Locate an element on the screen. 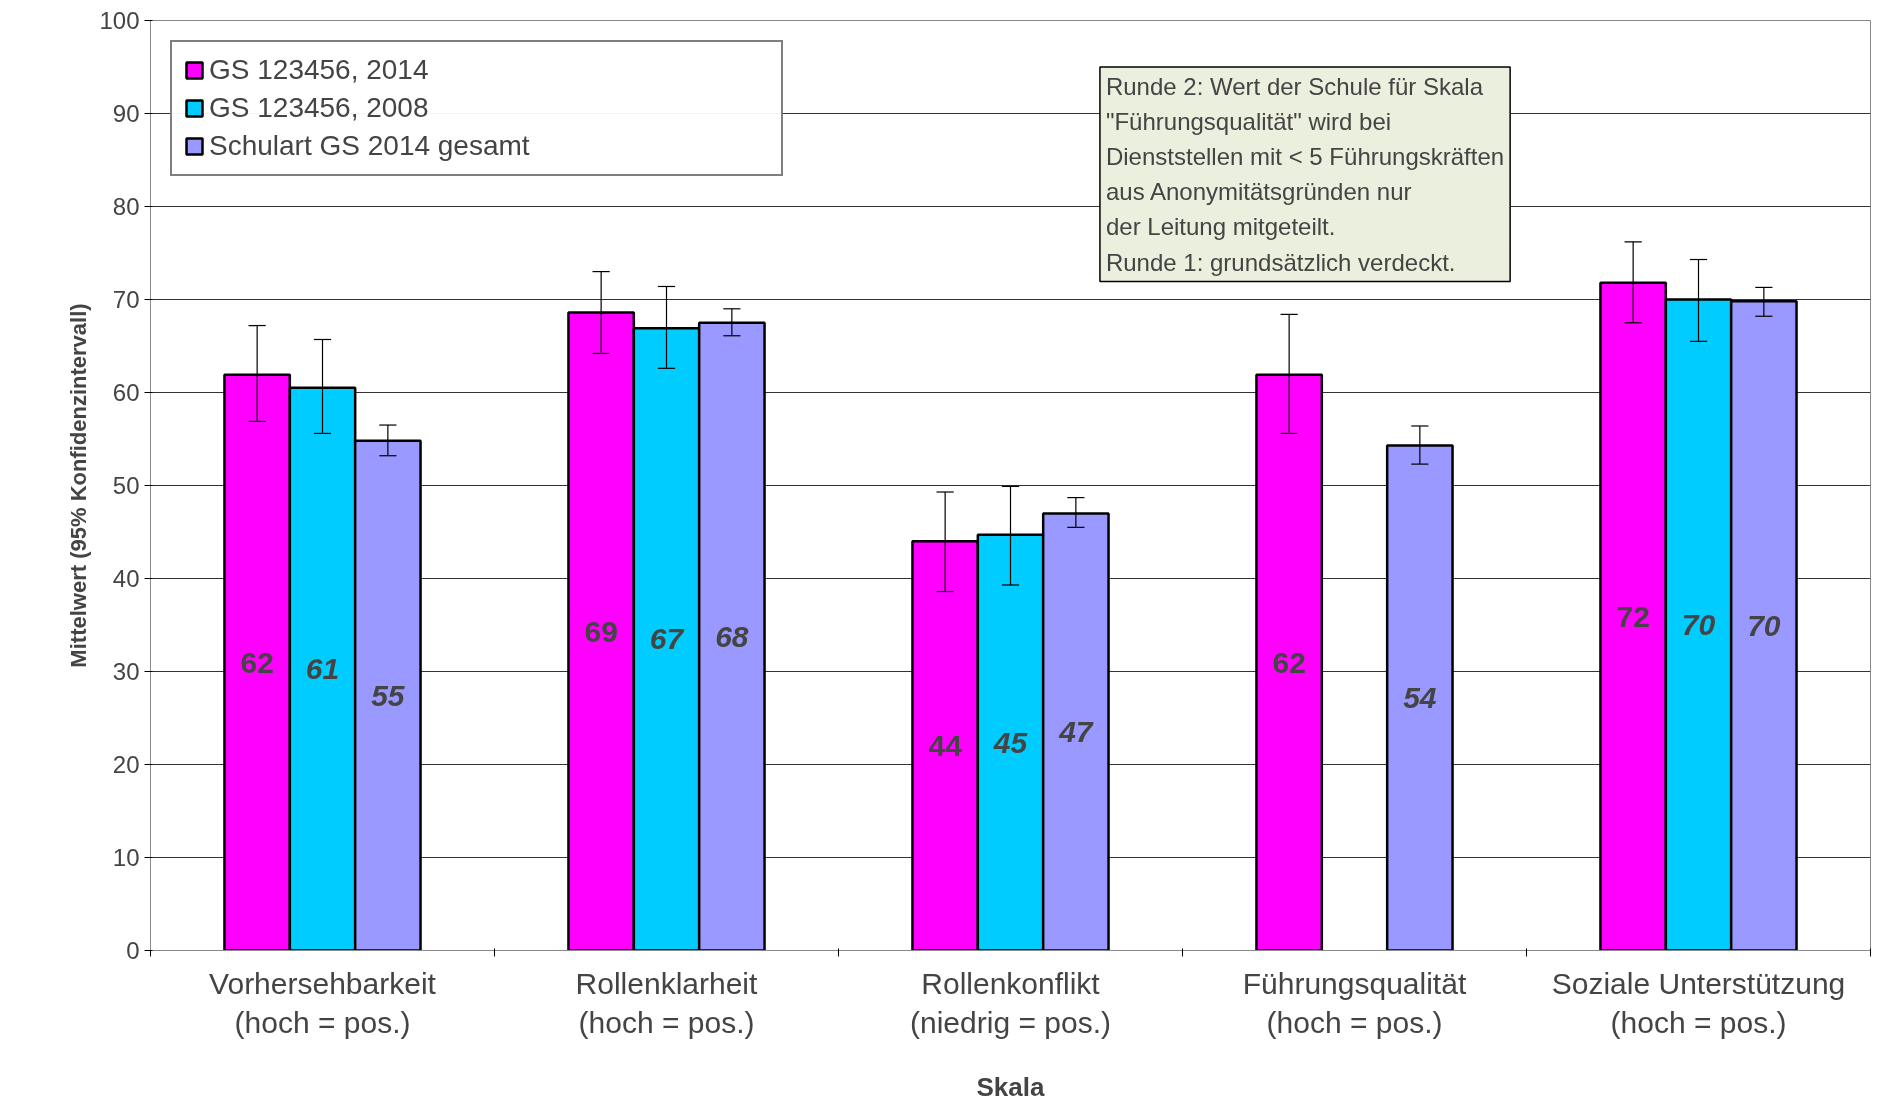  y-tick-label: 10 is located at coordinates (126, 857).